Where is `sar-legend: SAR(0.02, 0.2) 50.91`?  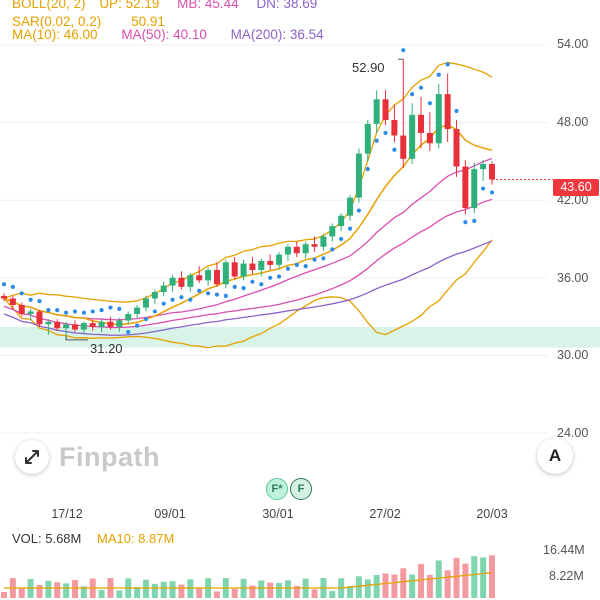
sar-legend: SAR(0.02, 0.2) 50.91 is located at coordinates (88, 21).